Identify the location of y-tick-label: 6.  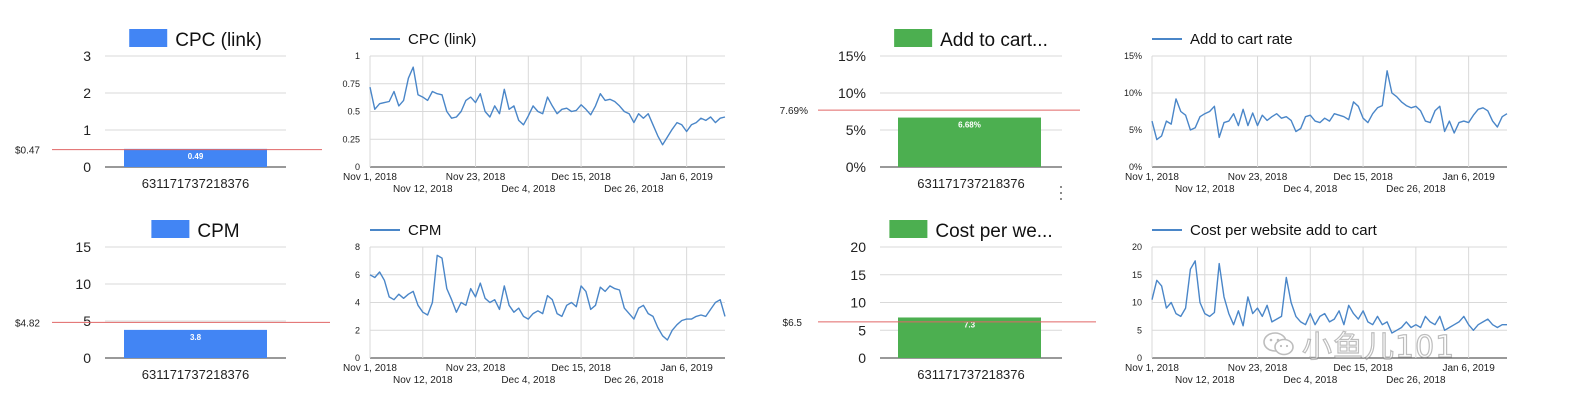
(357, 275).